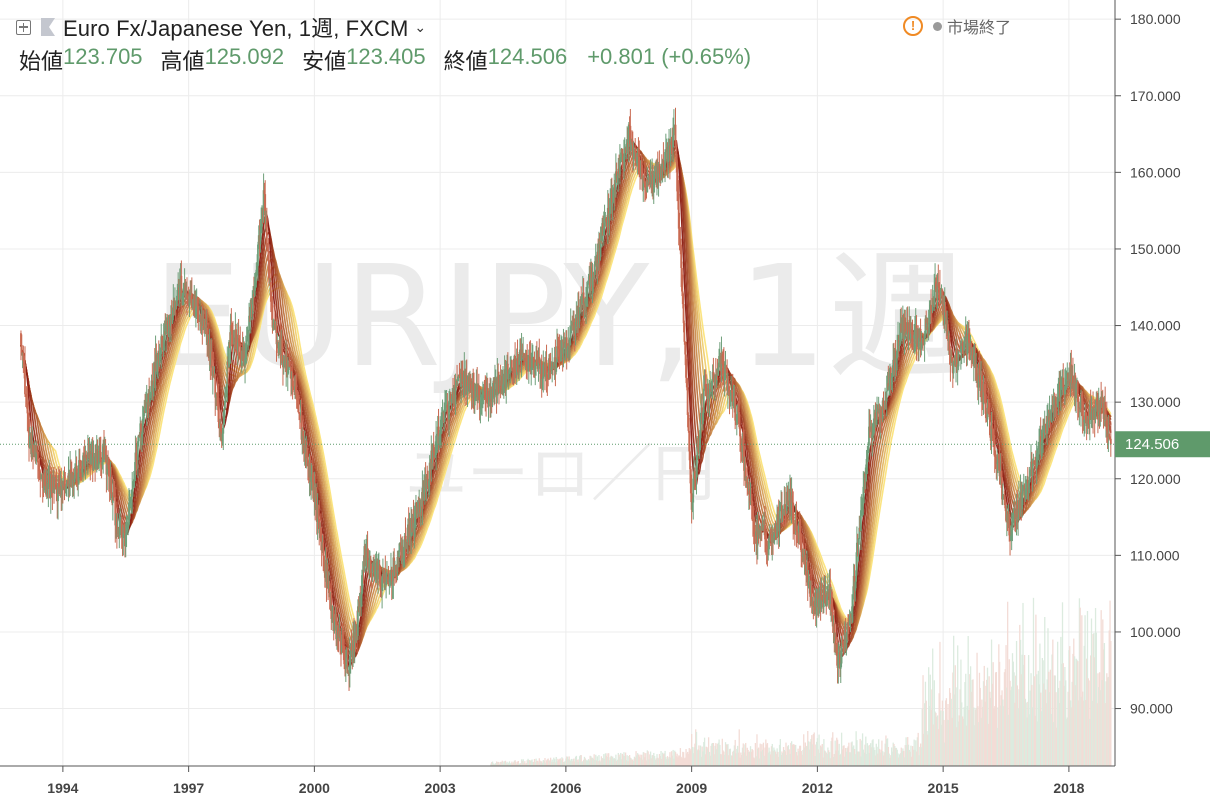 Image resolution: width=1210 pixels, height=806 pixels. Describe the element at coordinates (48, 27) in the screenshot. I see `flag-icon` at that location.